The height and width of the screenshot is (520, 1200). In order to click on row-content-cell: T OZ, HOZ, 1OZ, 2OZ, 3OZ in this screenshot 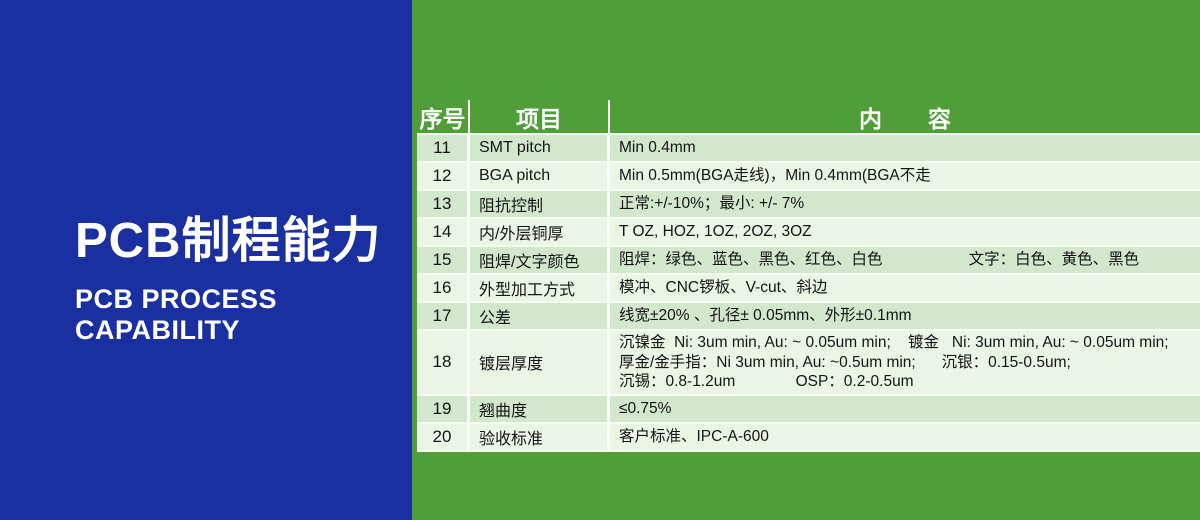, I will do `click(905, 232)`.